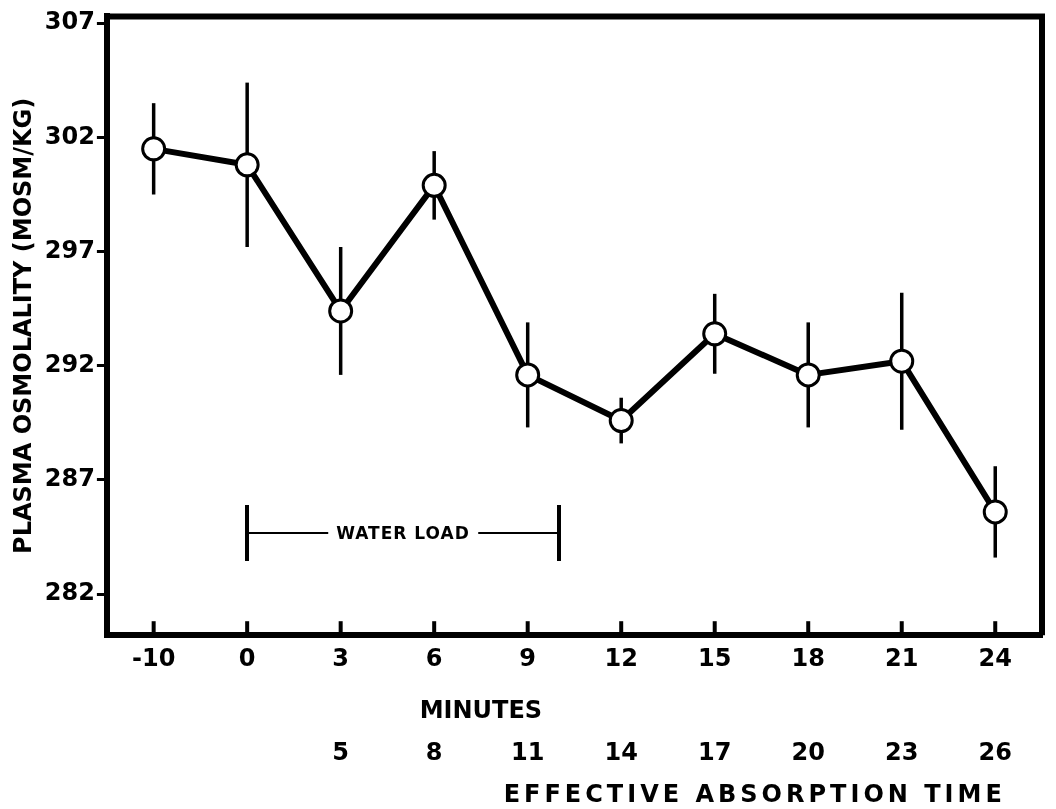 The image size is (1056, 809). Describe the element at coordinates (902, 657) in the screenshot. I see `x-tick-label: 21` at that location.